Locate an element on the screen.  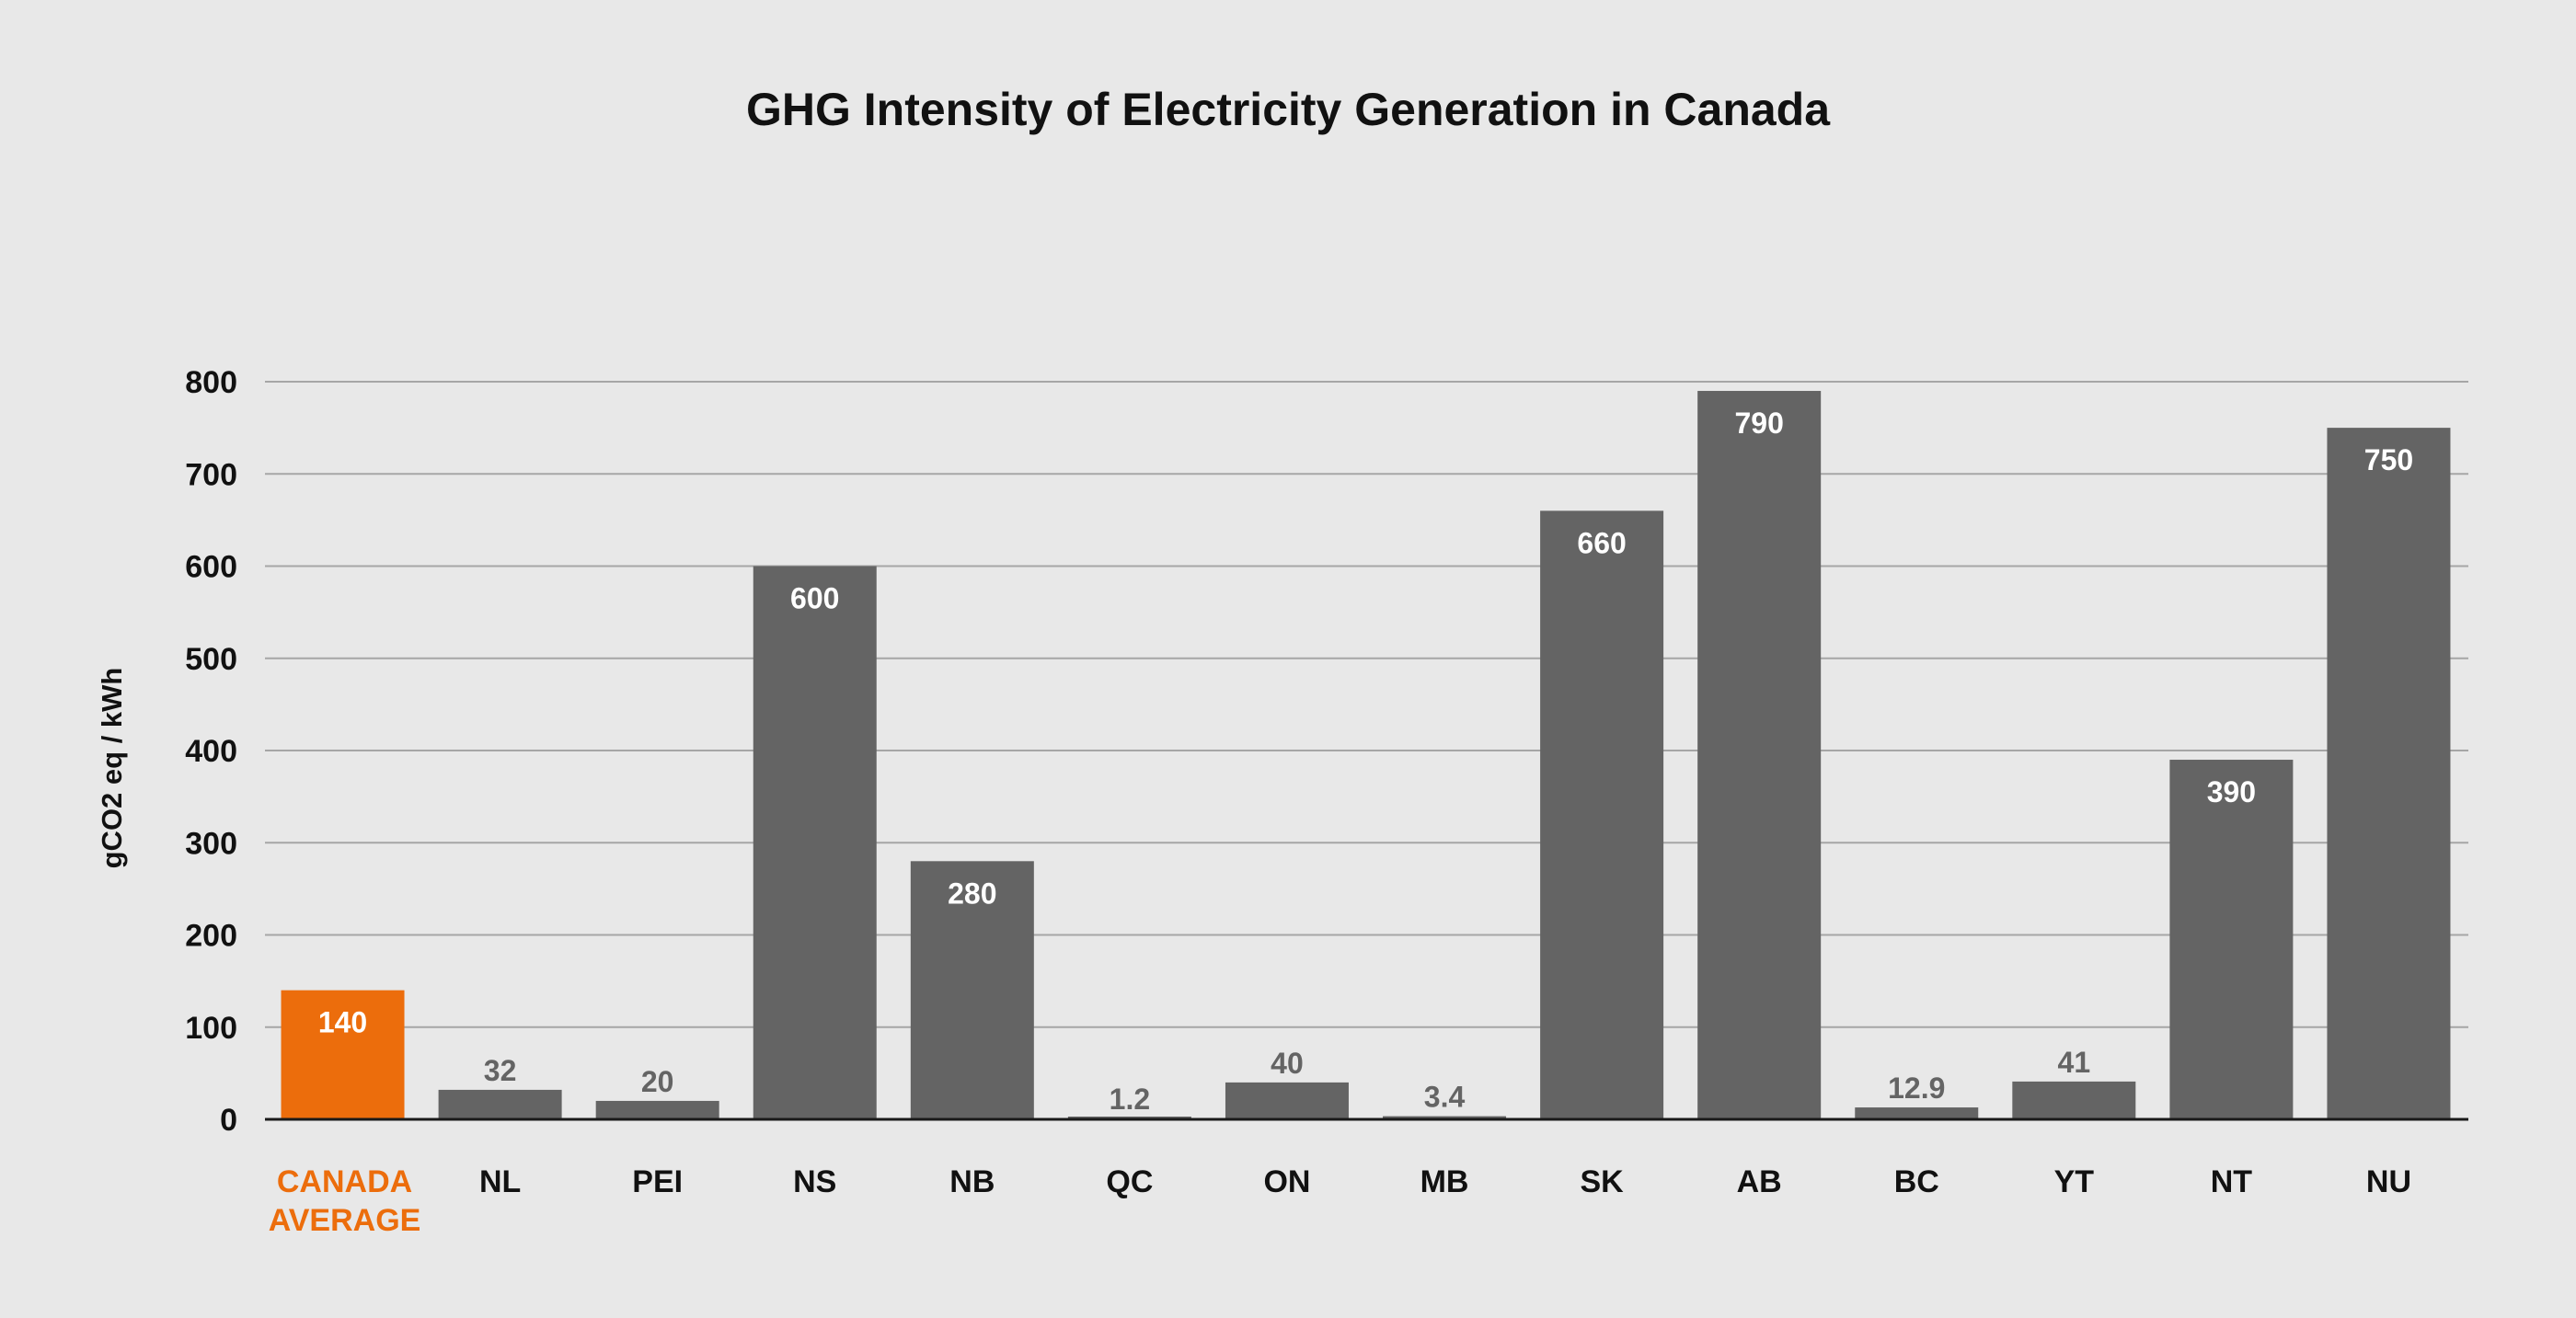
data-label: 390 is located at coordinates (2231, 791).